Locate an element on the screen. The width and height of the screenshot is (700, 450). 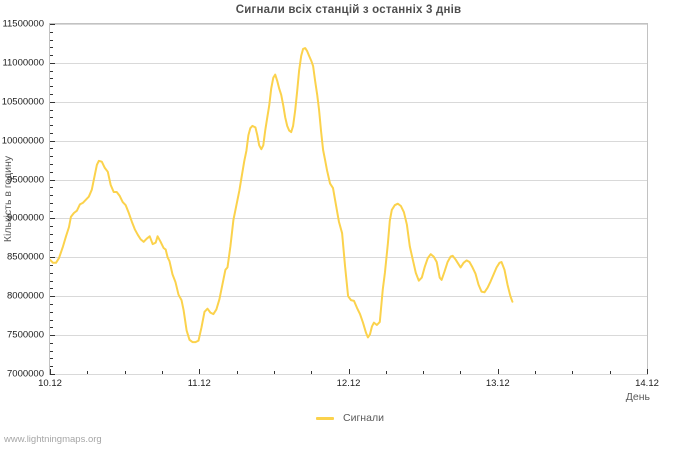
x-tick-label-14.12: 14.12 is located at coordinates (647, 383).